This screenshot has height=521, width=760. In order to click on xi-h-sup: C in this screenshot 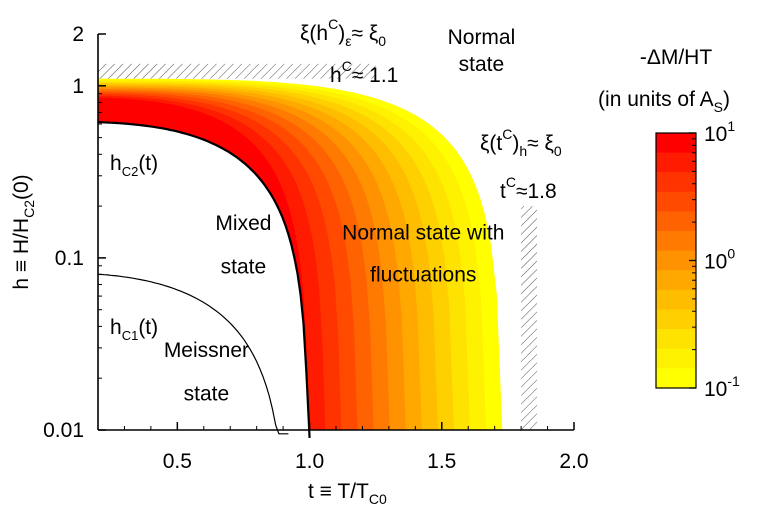, I will do `click(333, 24)`.